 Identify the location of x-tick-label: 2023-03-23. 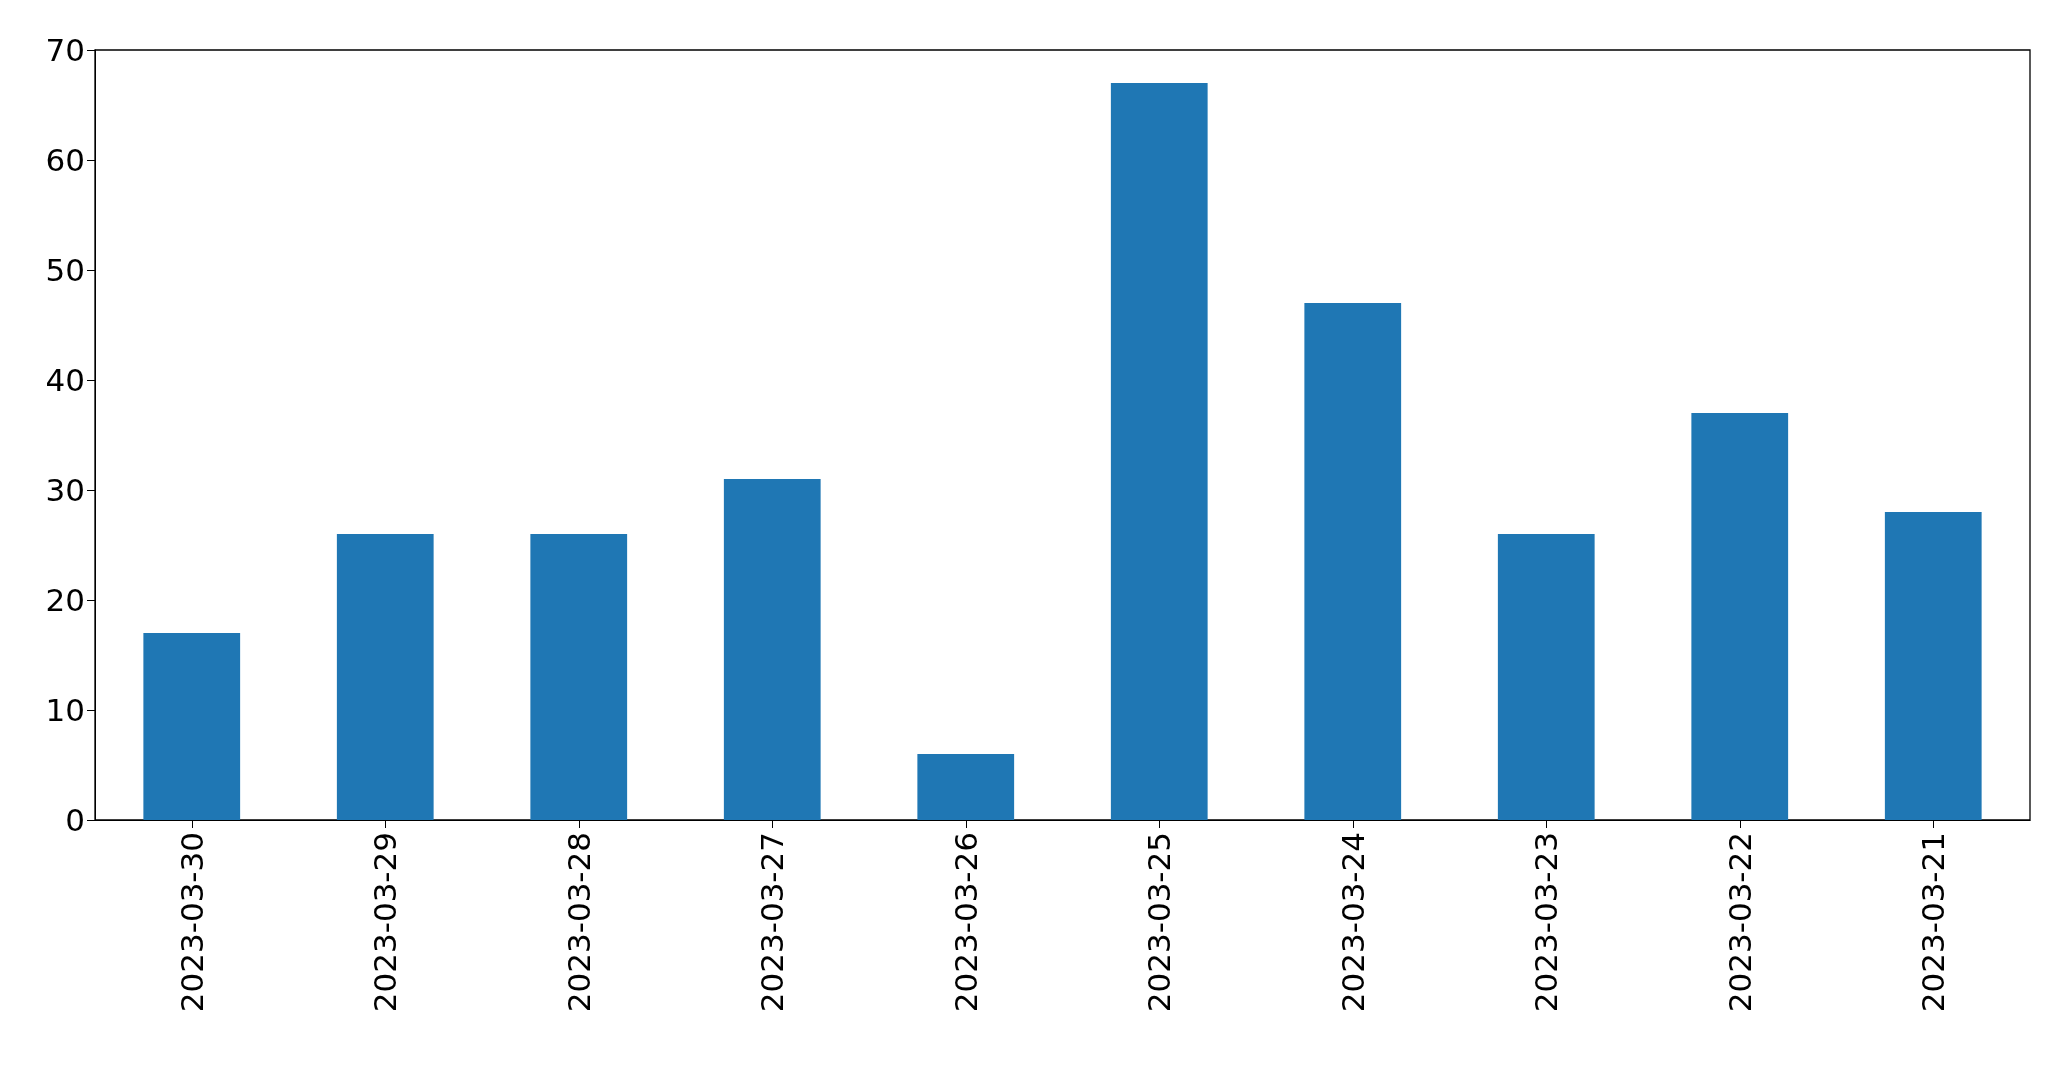
(1546, 922).